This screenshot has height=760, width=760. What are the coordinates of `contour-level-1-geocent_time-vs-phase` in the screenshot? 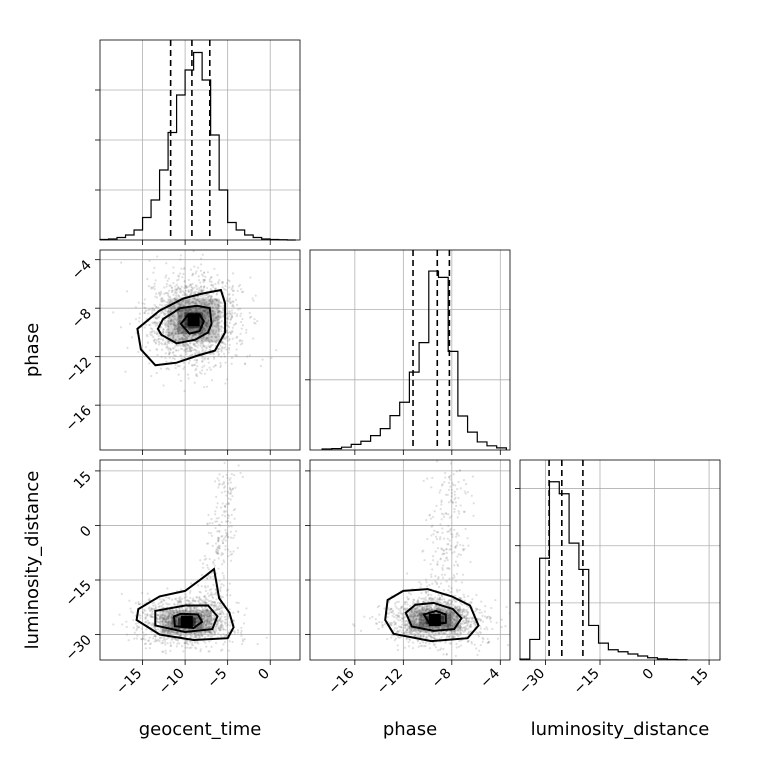 It's located at (181, 327).